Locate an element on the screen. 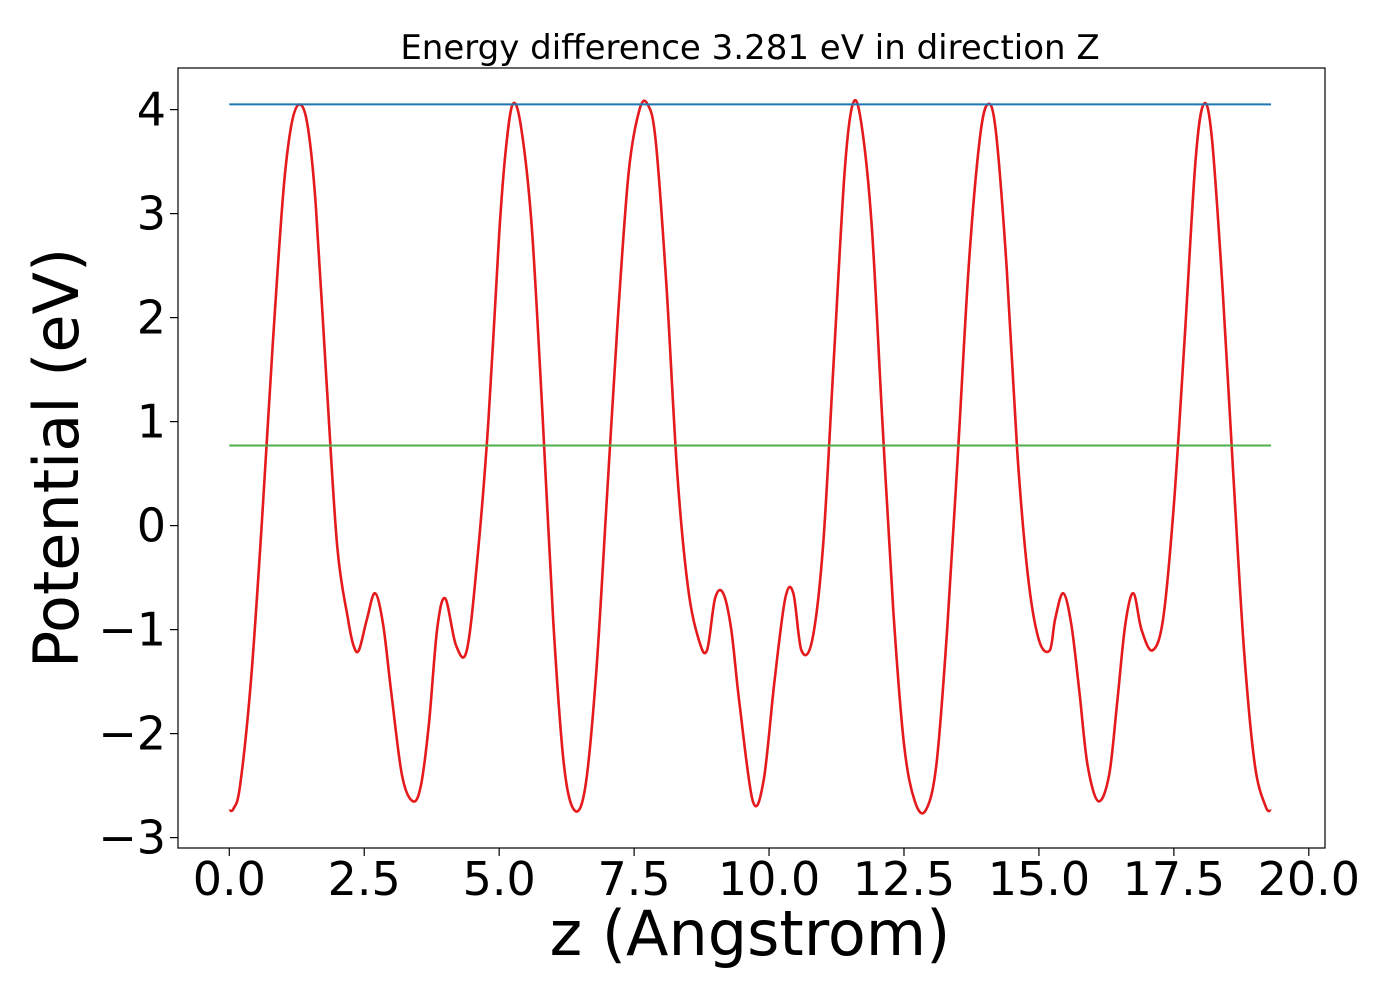 The height and width of the screenshot is (1000, 1400). x-tick-label: 15.0 is located at coordinates (1039, 879).